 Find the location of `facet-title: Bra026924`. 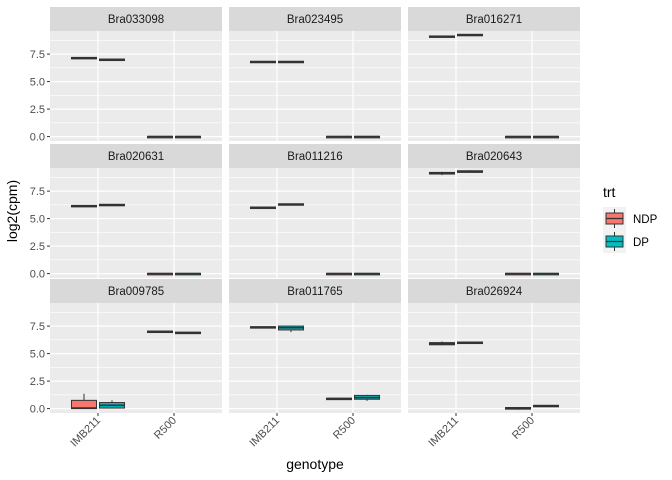

facet-title: Bra026924 is located at coordinates (494, 292).